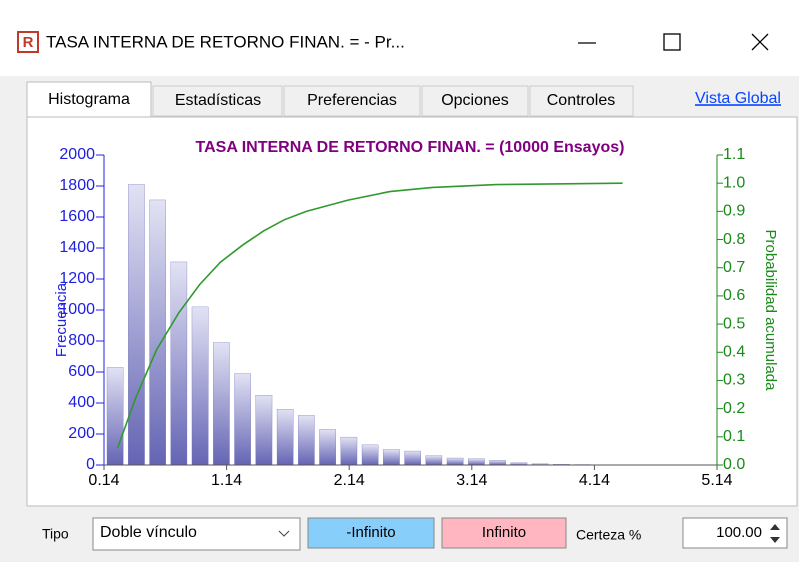  What do you see at coordinates (90, 464) in the screenshot?
I see `y-tick-label: 0` at bounding box center [90, 464].